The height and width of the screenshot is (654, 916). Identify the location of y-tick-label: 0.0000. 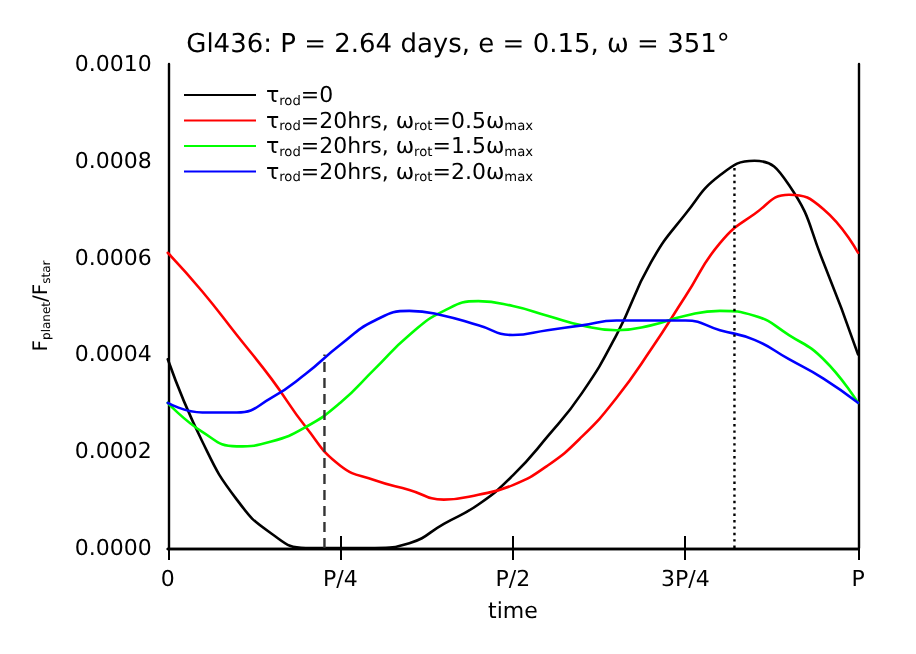
(113, 548).